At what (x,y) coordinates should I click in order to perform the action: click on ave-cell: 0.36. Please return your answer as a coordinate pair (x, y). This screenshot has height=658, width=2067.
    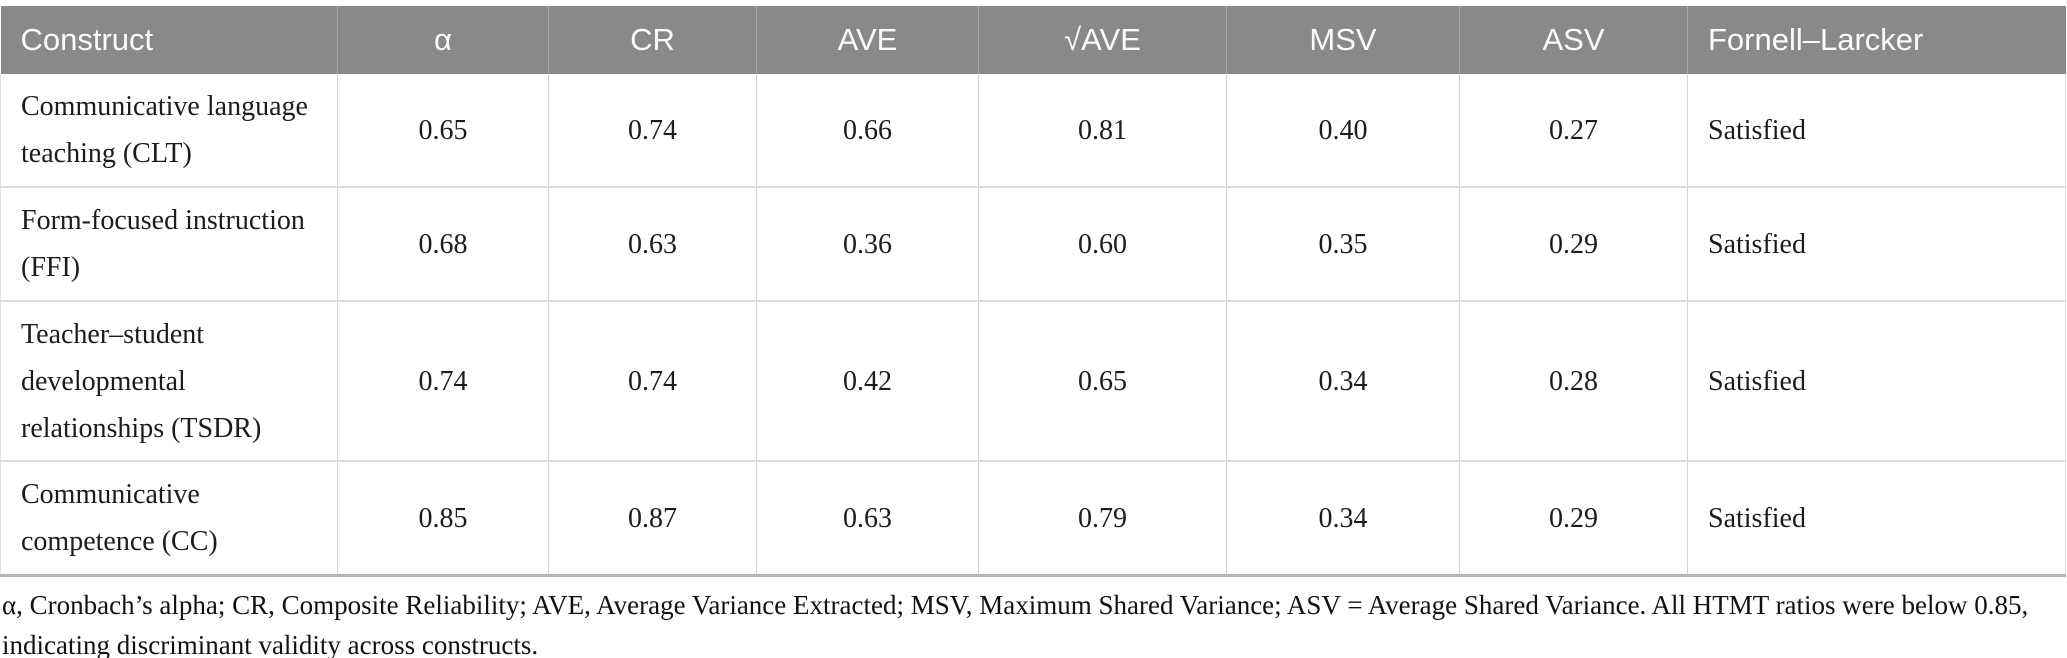
    Looking at the image, I should click on (867, 243).